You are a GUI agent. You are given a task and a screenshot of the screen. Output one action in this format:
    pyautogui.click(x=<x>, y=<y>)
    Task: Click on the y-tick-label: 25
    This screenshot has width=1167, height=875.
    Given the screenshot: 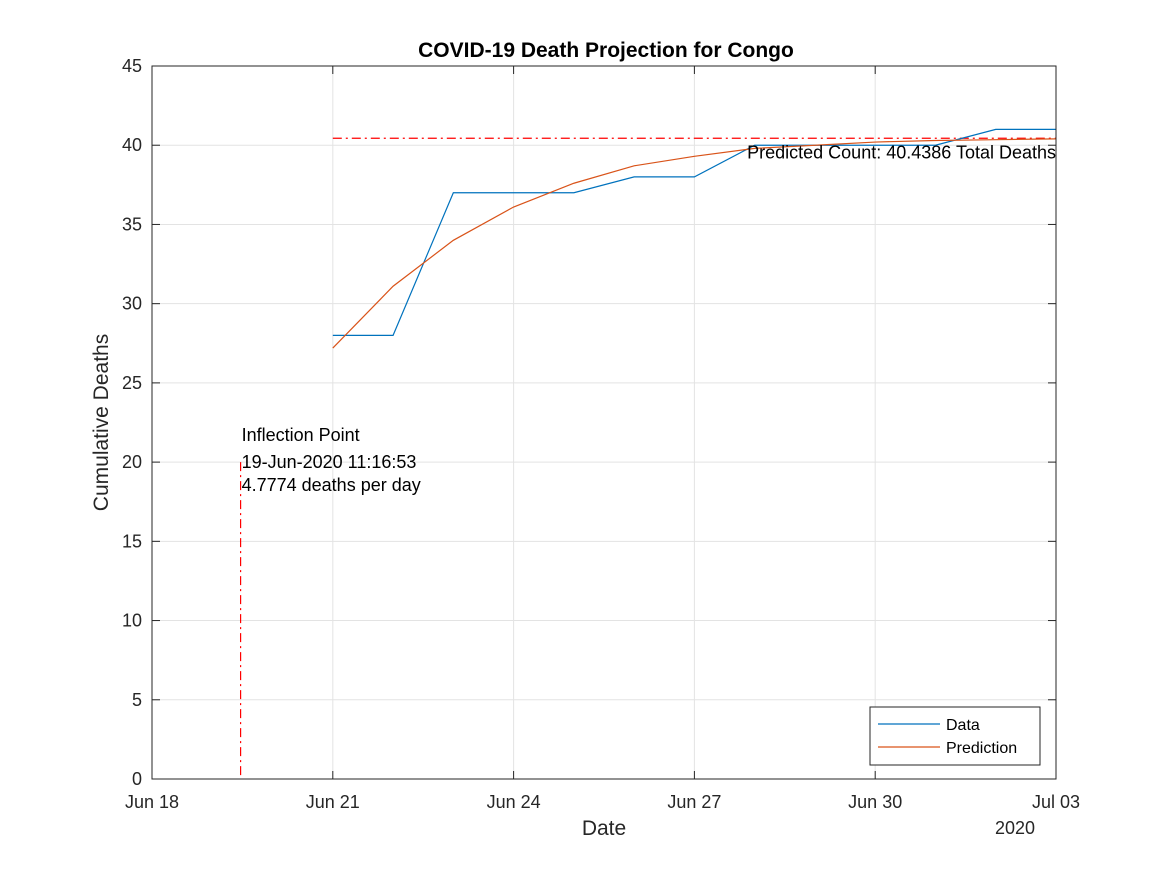 What is the action you would take?
    pyautogui.click(x=132, y=383)
    